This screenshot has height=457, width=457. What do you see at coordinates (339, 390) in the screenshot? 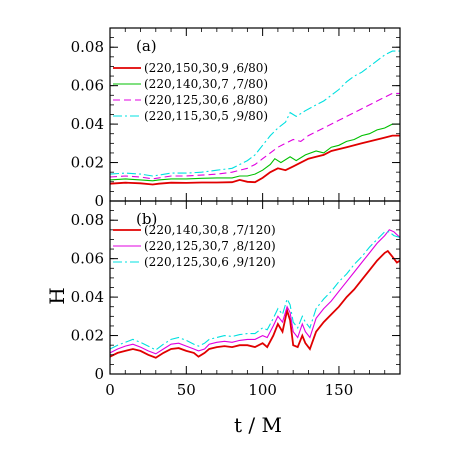
I see `x-tick-label-b-3: 150` at bounding box center [339, 390].